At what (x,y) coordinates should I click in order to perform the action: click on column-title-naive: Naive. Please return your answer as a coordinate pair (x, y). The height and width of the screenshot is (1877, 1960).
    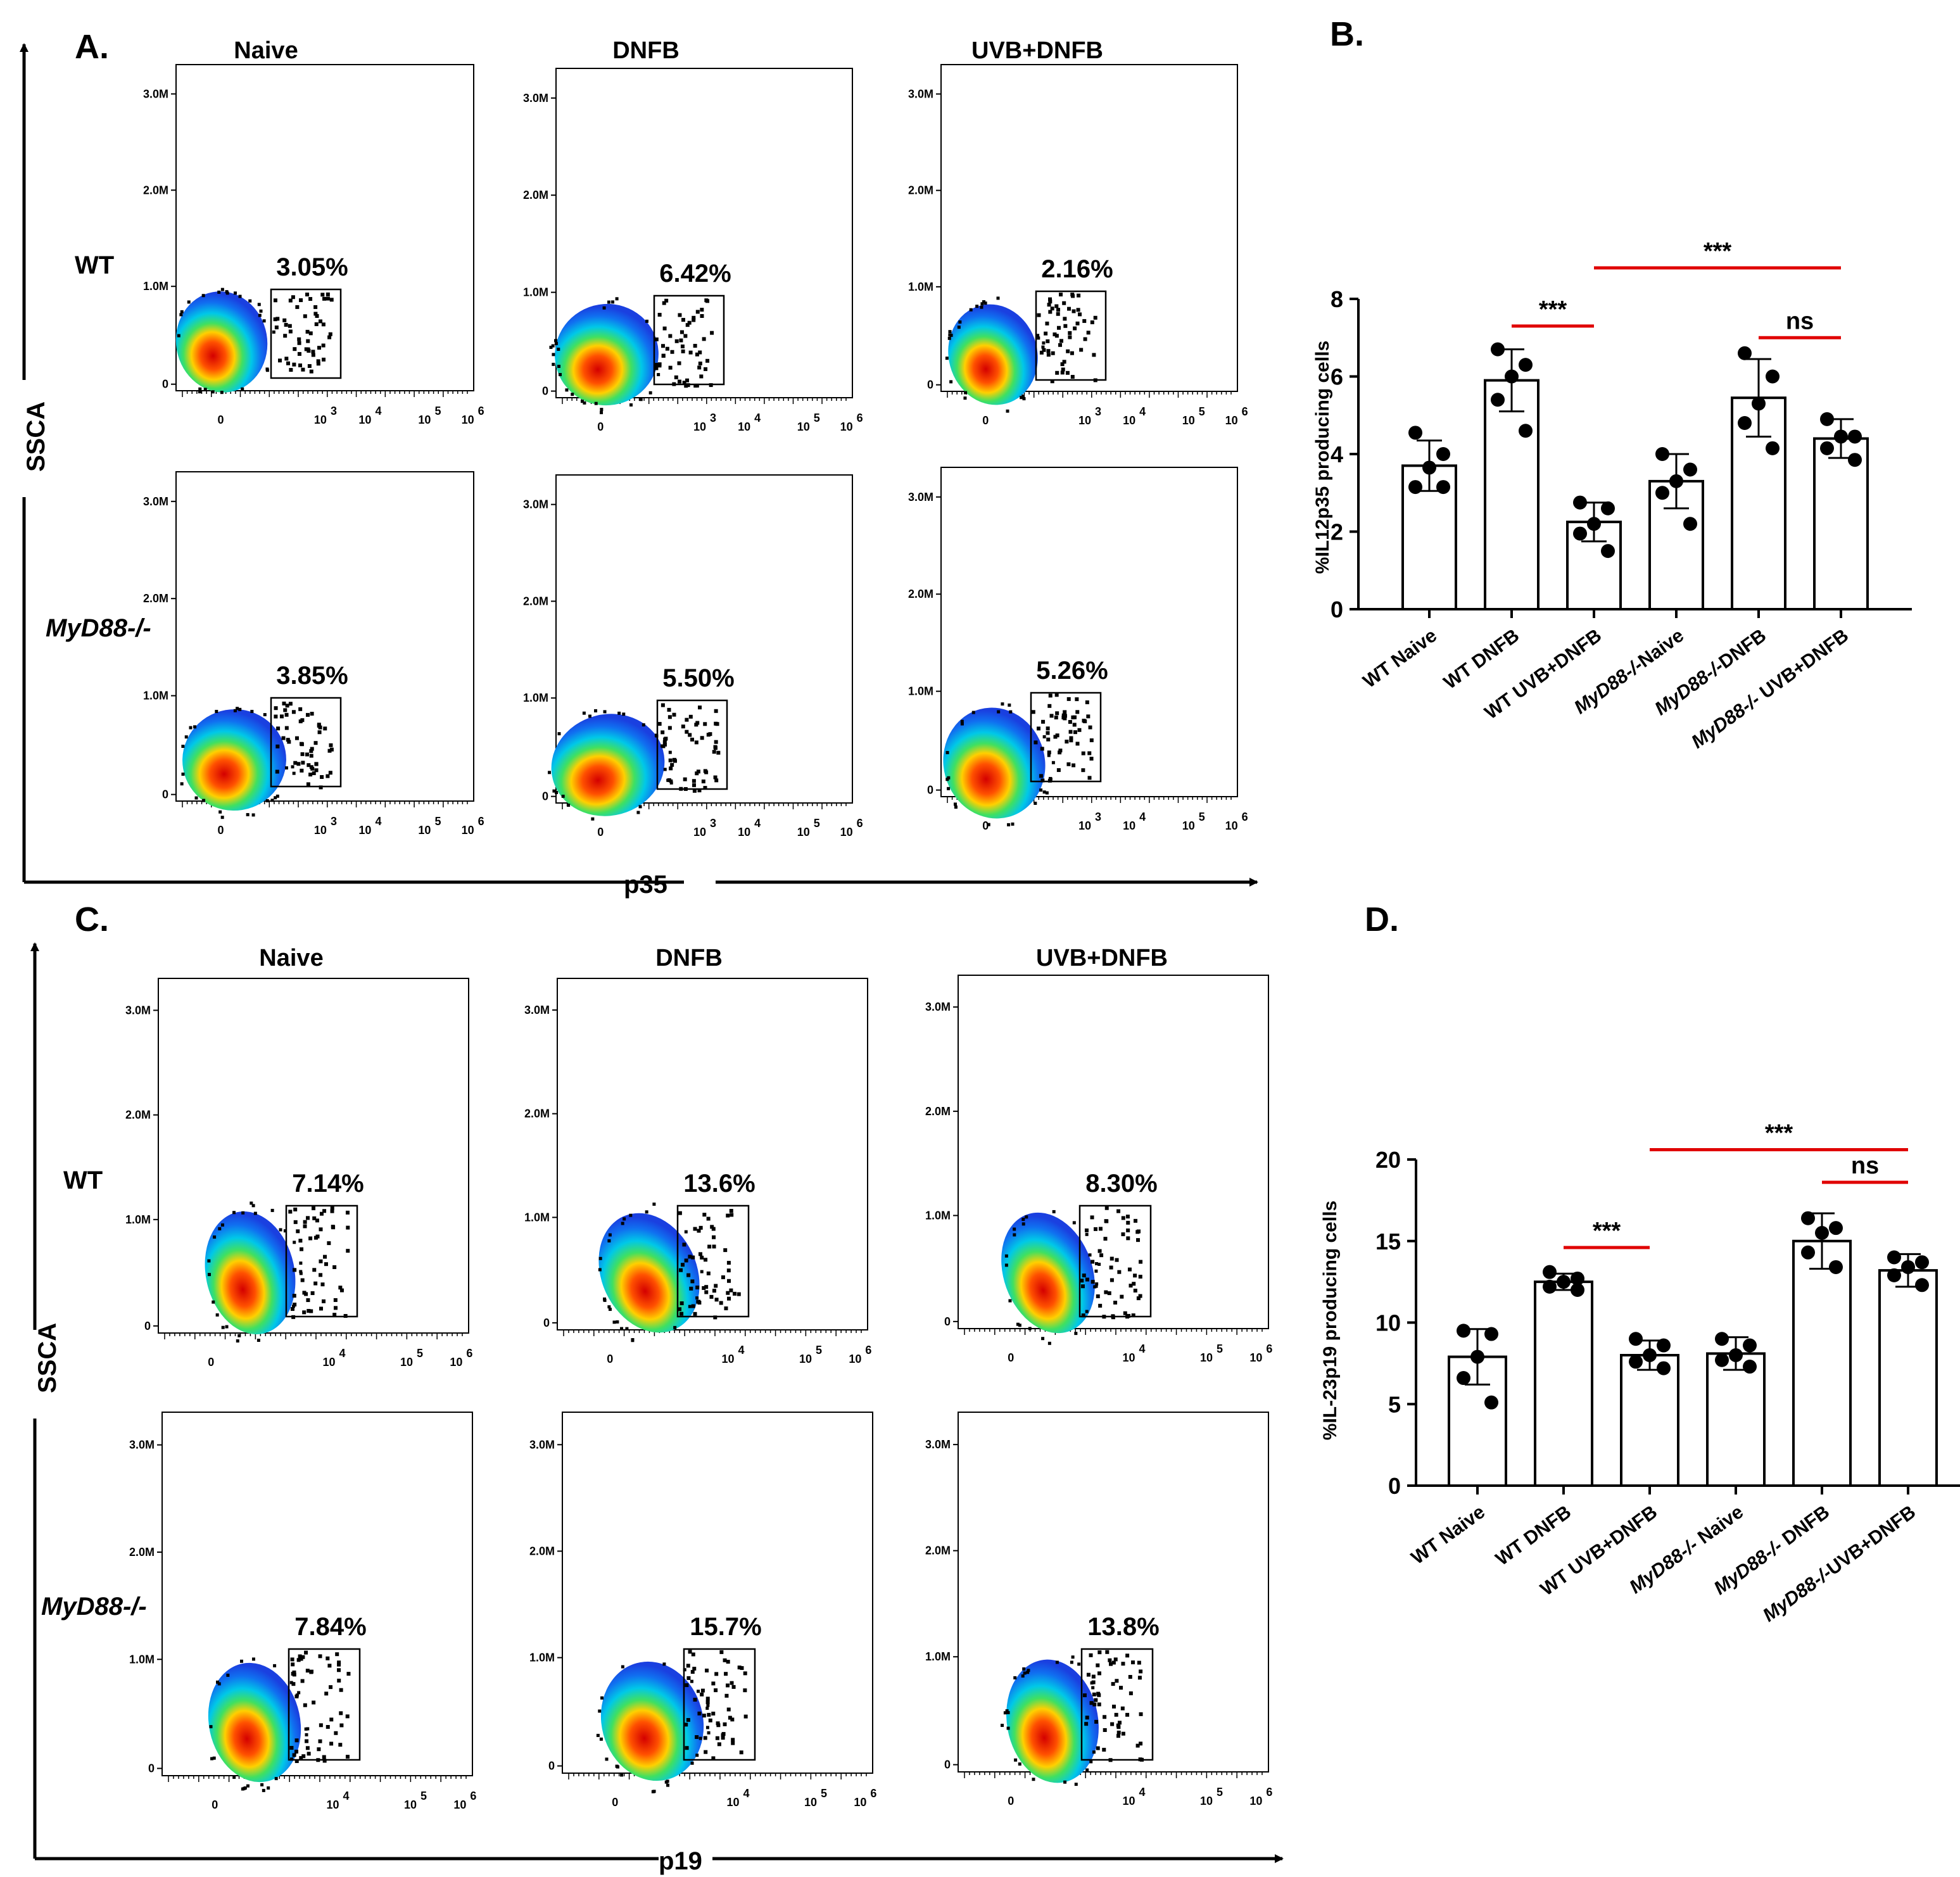
    Looking at the image, I should click on (291, 958).